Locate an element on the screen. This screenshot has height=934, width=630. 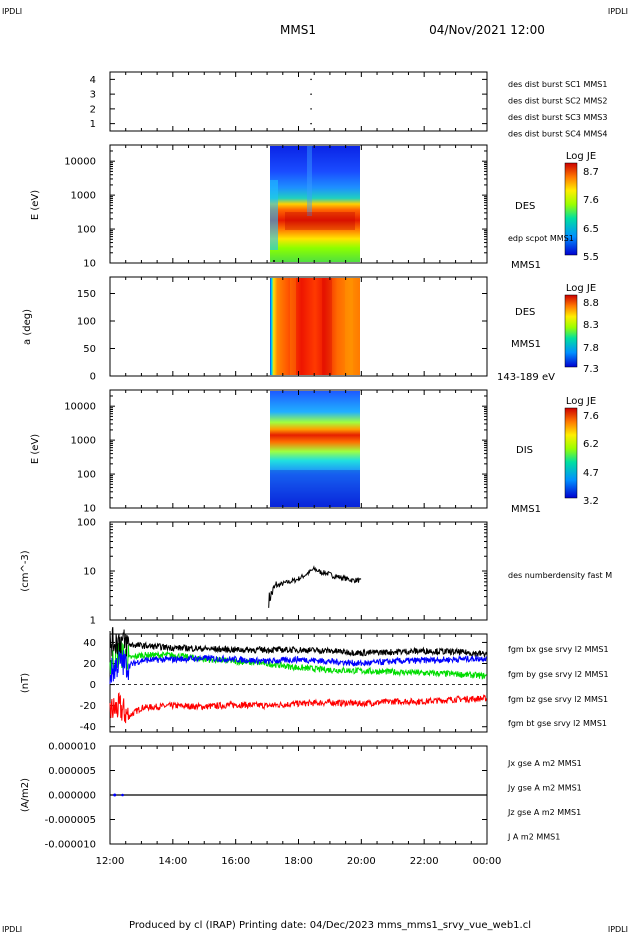
colorbar-title-3: Log JE is located at coordinates (581, 401).